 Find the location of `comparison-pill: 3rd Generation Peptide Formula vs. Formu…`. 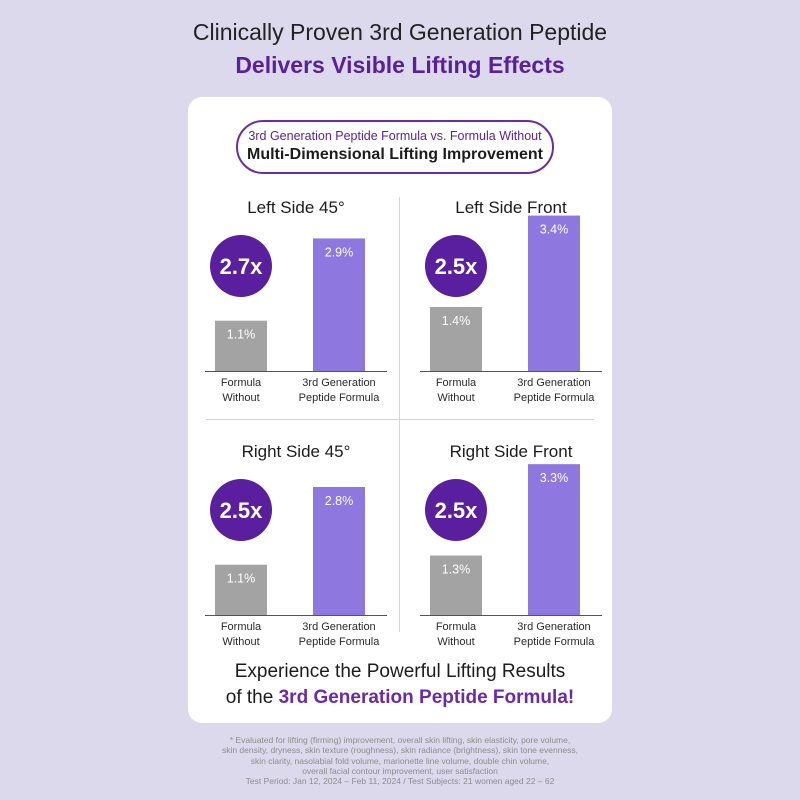

comparison-pill: 3rd Generation Peptide Formula vs. Formu… is located at coordinates (395, 147).